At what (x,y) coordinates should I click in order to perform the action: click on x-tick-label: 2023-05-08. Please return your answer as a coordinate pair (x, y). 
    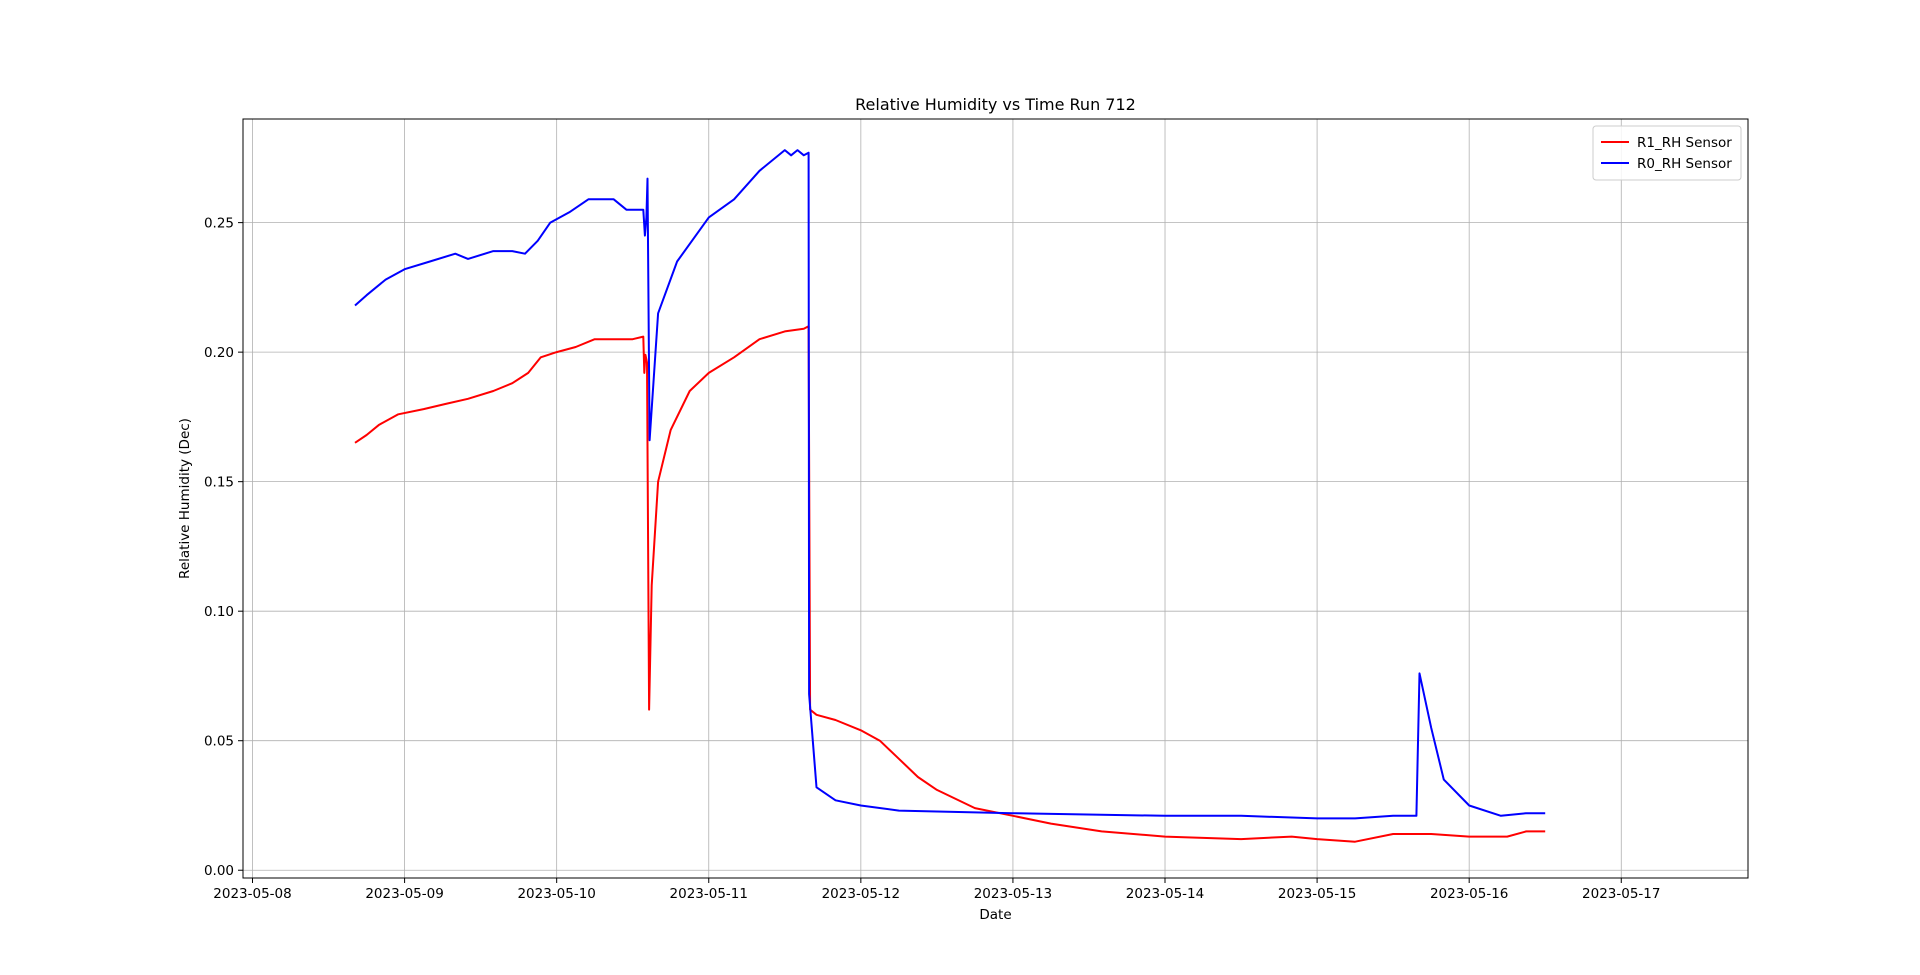
    Looking at the image, I should click on (252, 894).